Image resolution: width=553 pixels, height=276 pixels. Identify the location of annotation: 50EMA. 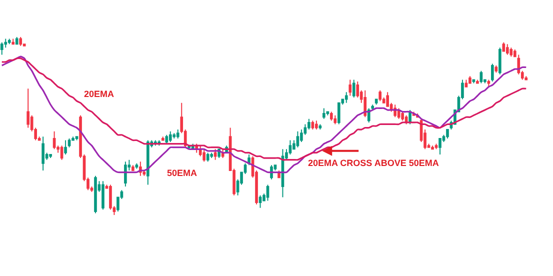
(182, 173).